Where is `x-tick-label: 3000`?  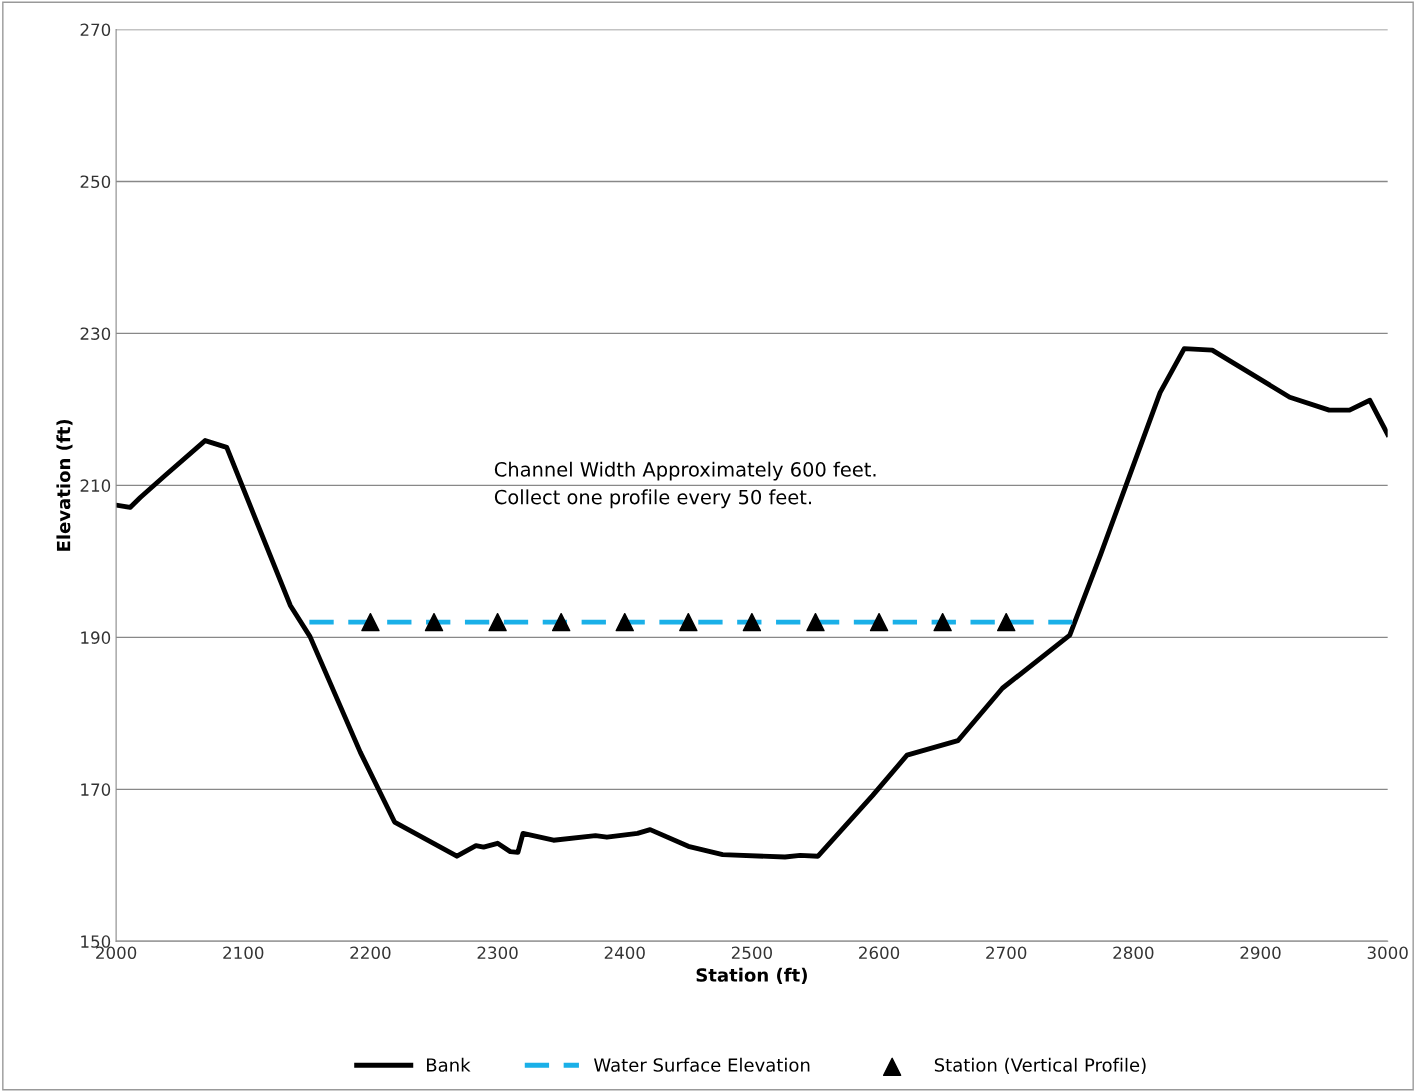 x-tick-label: 3000 is located at coordinates (1387, 953).